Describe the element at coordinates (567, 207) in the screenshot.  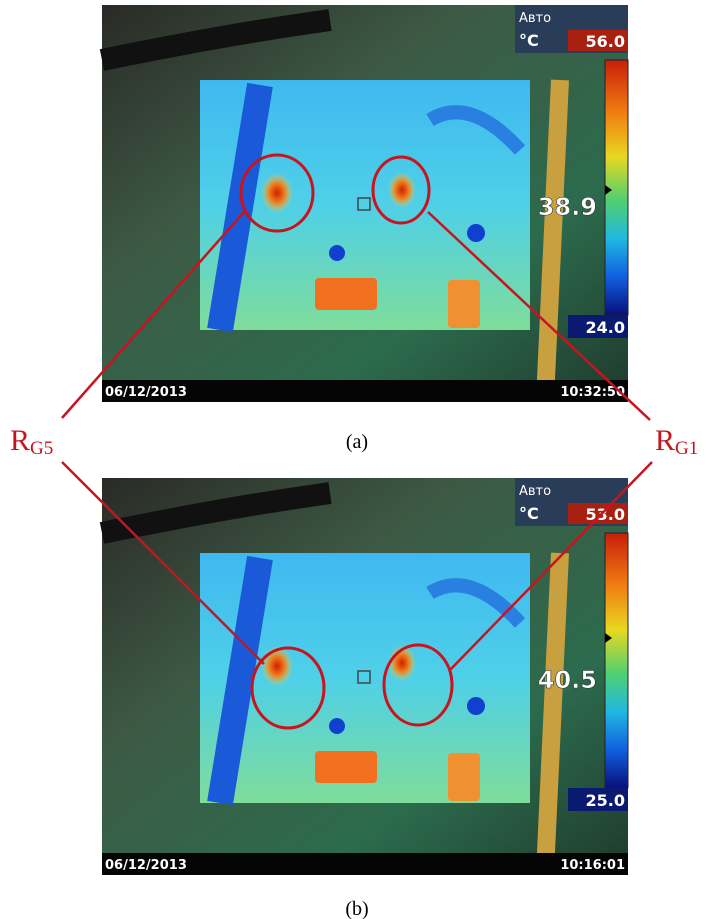
I see `center-value: 38.9` at that location.